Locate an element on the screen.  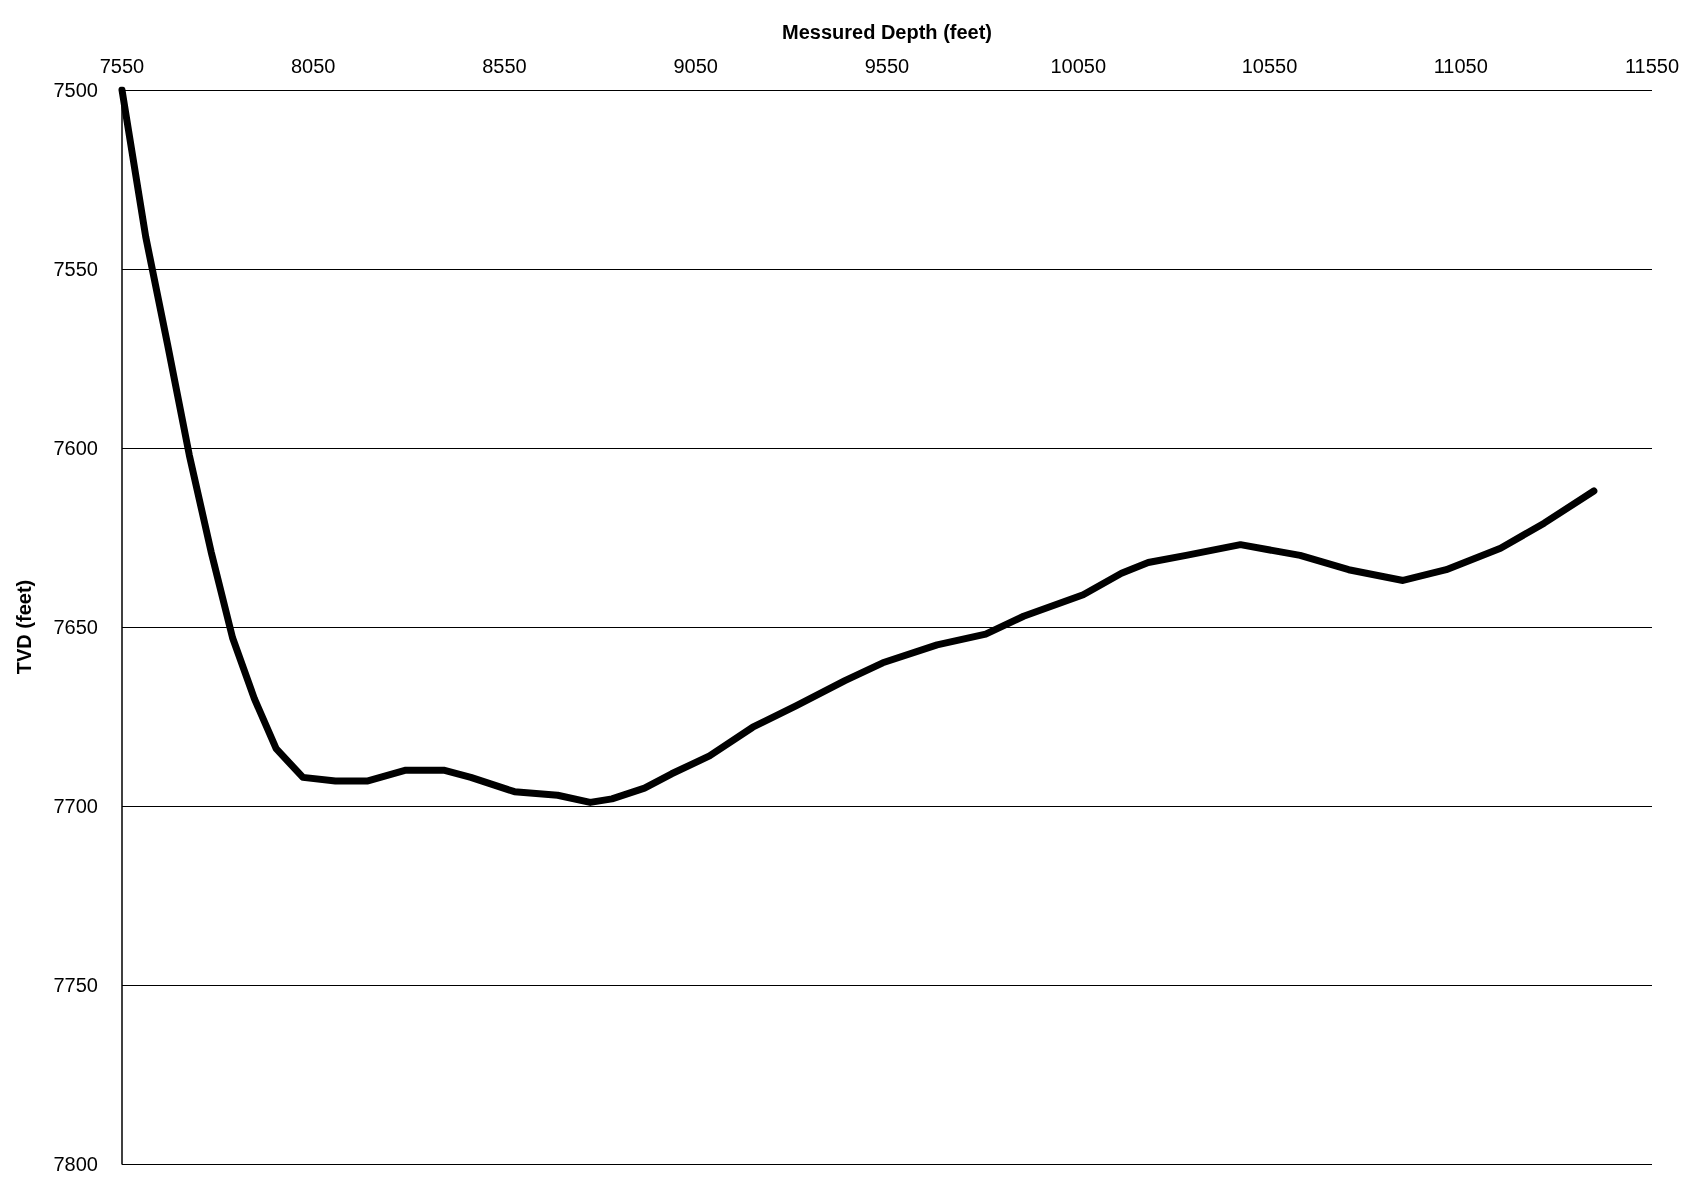
x-tick-label: 9050 is located at coordinates (695, 66).